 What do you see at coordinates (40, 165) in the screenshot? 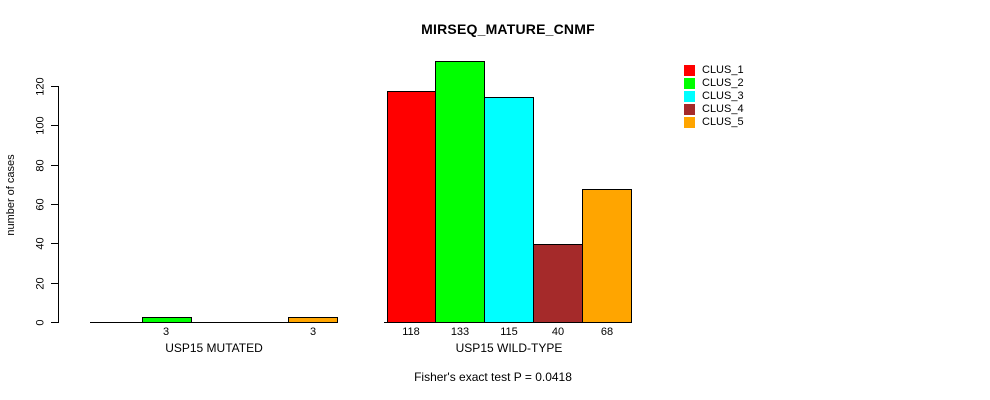
I see `y-axis-tick-label: 80` at bounding box center [40, 165].